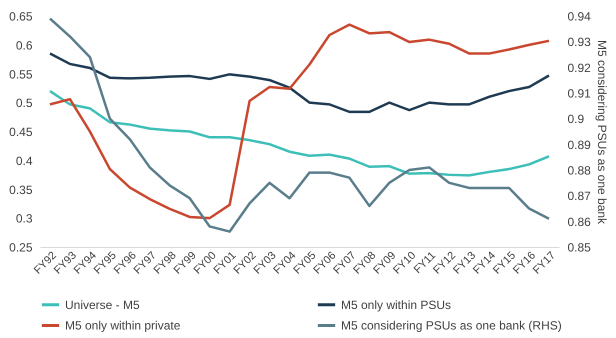  What do you see at coordinates (21, 74) in the screenshot?
I see `y-tick-label: 0.55` at bounding box center [21, 74].